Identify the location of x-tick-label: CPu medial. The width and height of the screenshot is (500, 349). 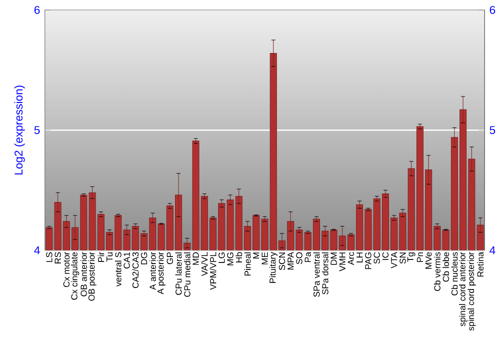
(187, 274).